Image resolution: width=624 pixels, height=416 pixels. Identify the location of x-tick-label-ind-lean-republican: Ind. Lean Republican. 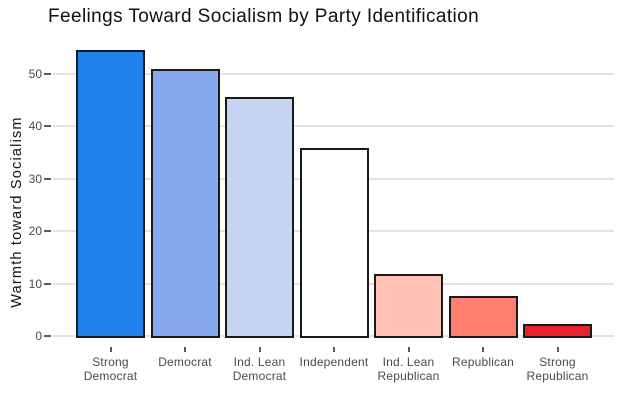
(409, 369).